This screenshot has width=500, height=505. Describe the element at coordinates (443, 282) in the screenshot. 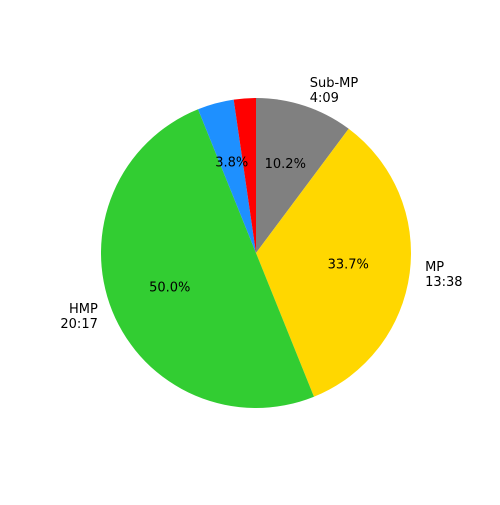

I see `slice-label-line: 13:38` at that location.